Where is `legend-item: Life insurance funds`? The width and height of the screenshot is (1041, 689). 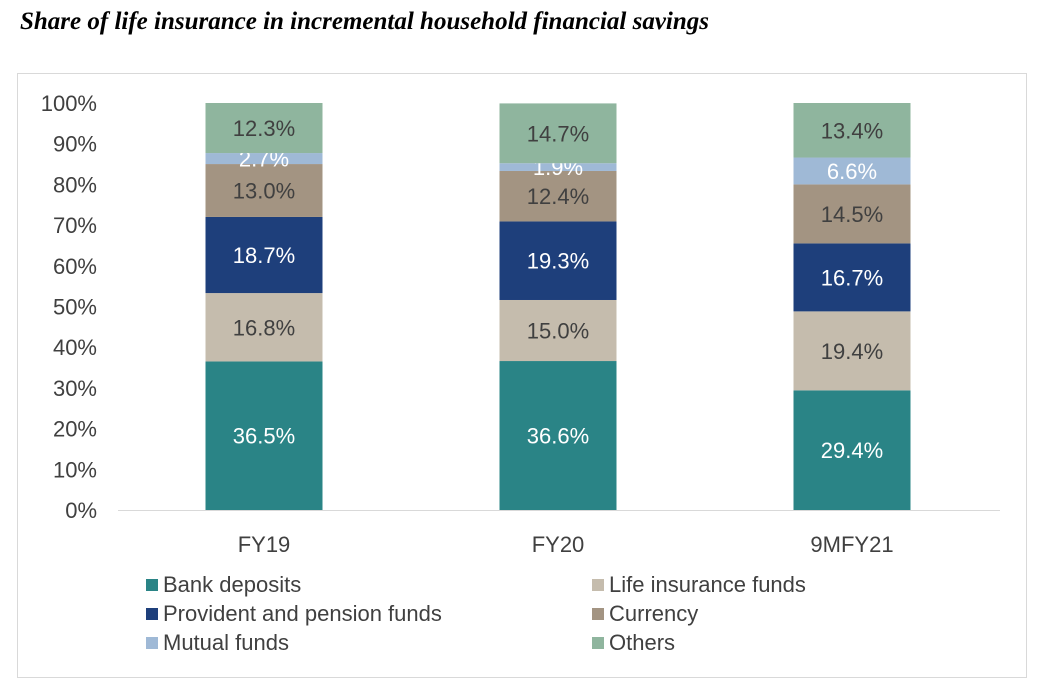 legend-item: Life insurance funds is located at coordinates (699, 585).